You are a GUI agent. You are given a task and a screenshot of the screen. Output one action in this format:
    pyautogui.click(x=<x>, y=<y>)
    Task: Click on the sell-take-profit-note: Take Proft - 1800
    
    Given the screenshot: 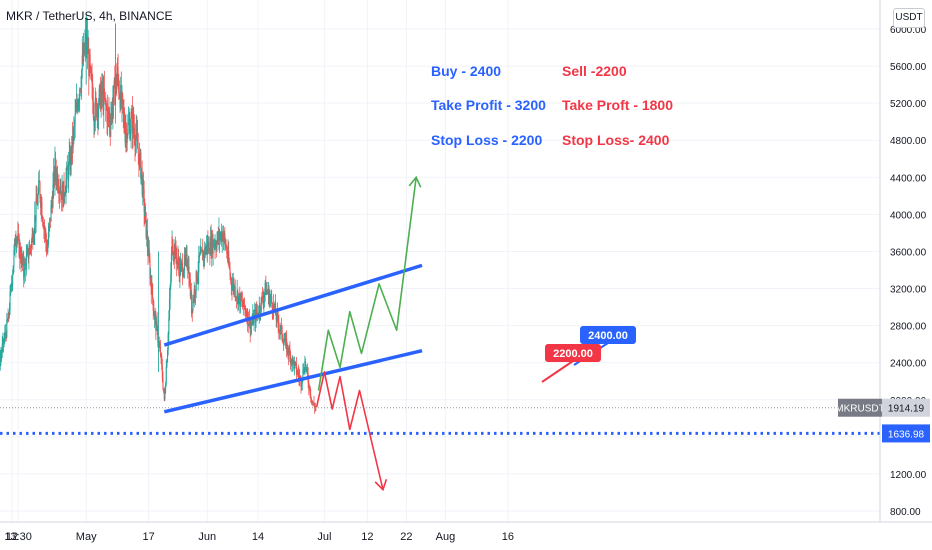 What is the action you would take?
    pyautogui.click(x=618, y=105)
    